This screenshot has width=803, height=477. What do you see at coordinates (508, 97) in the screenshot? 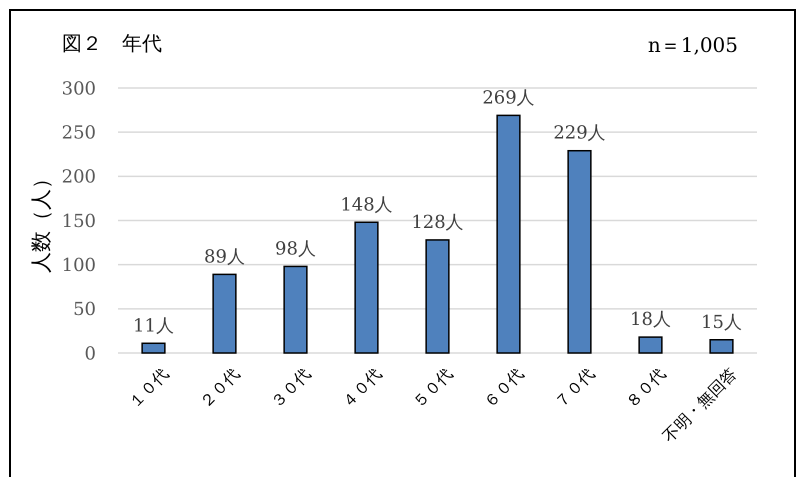
I see `data-label: 269人` at bounding box center [508, 97].